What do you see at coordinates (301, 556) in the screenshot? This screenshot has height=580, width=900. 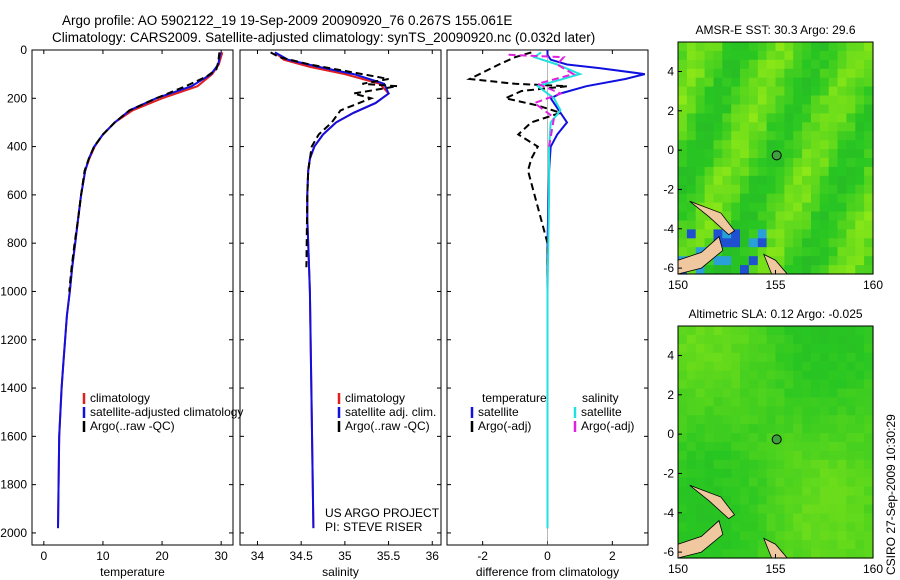 I see `salinity-xtick-label: 34.5` at bounding box center [301, 556].